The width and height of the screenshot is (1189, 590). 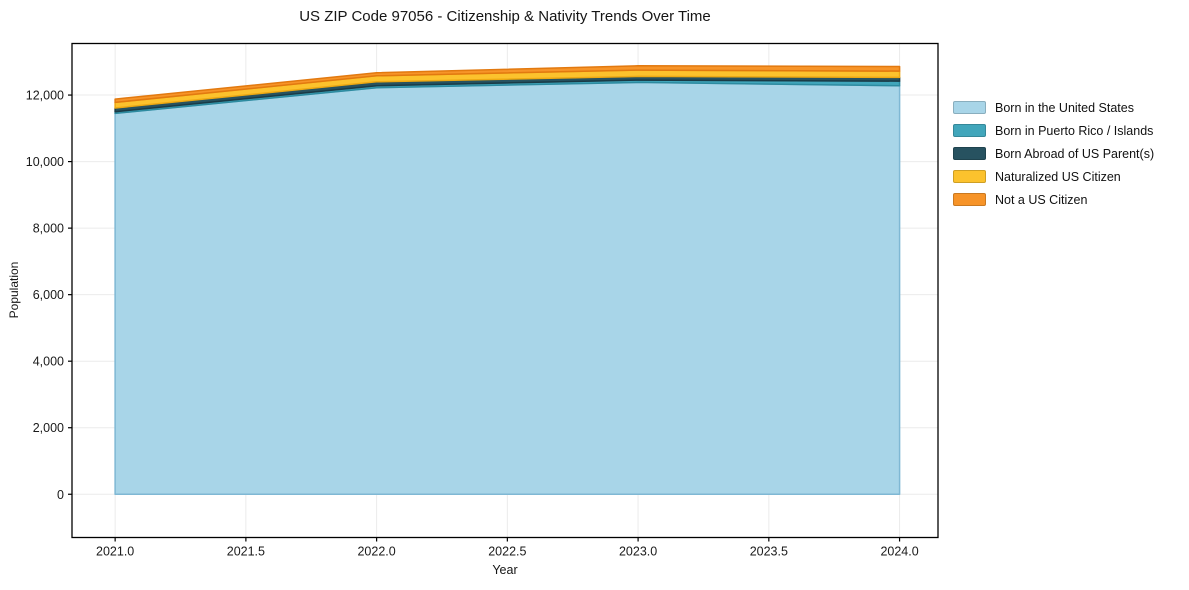 I want to click on legend-item: Born in the United States, so click(x=1053, y=107).